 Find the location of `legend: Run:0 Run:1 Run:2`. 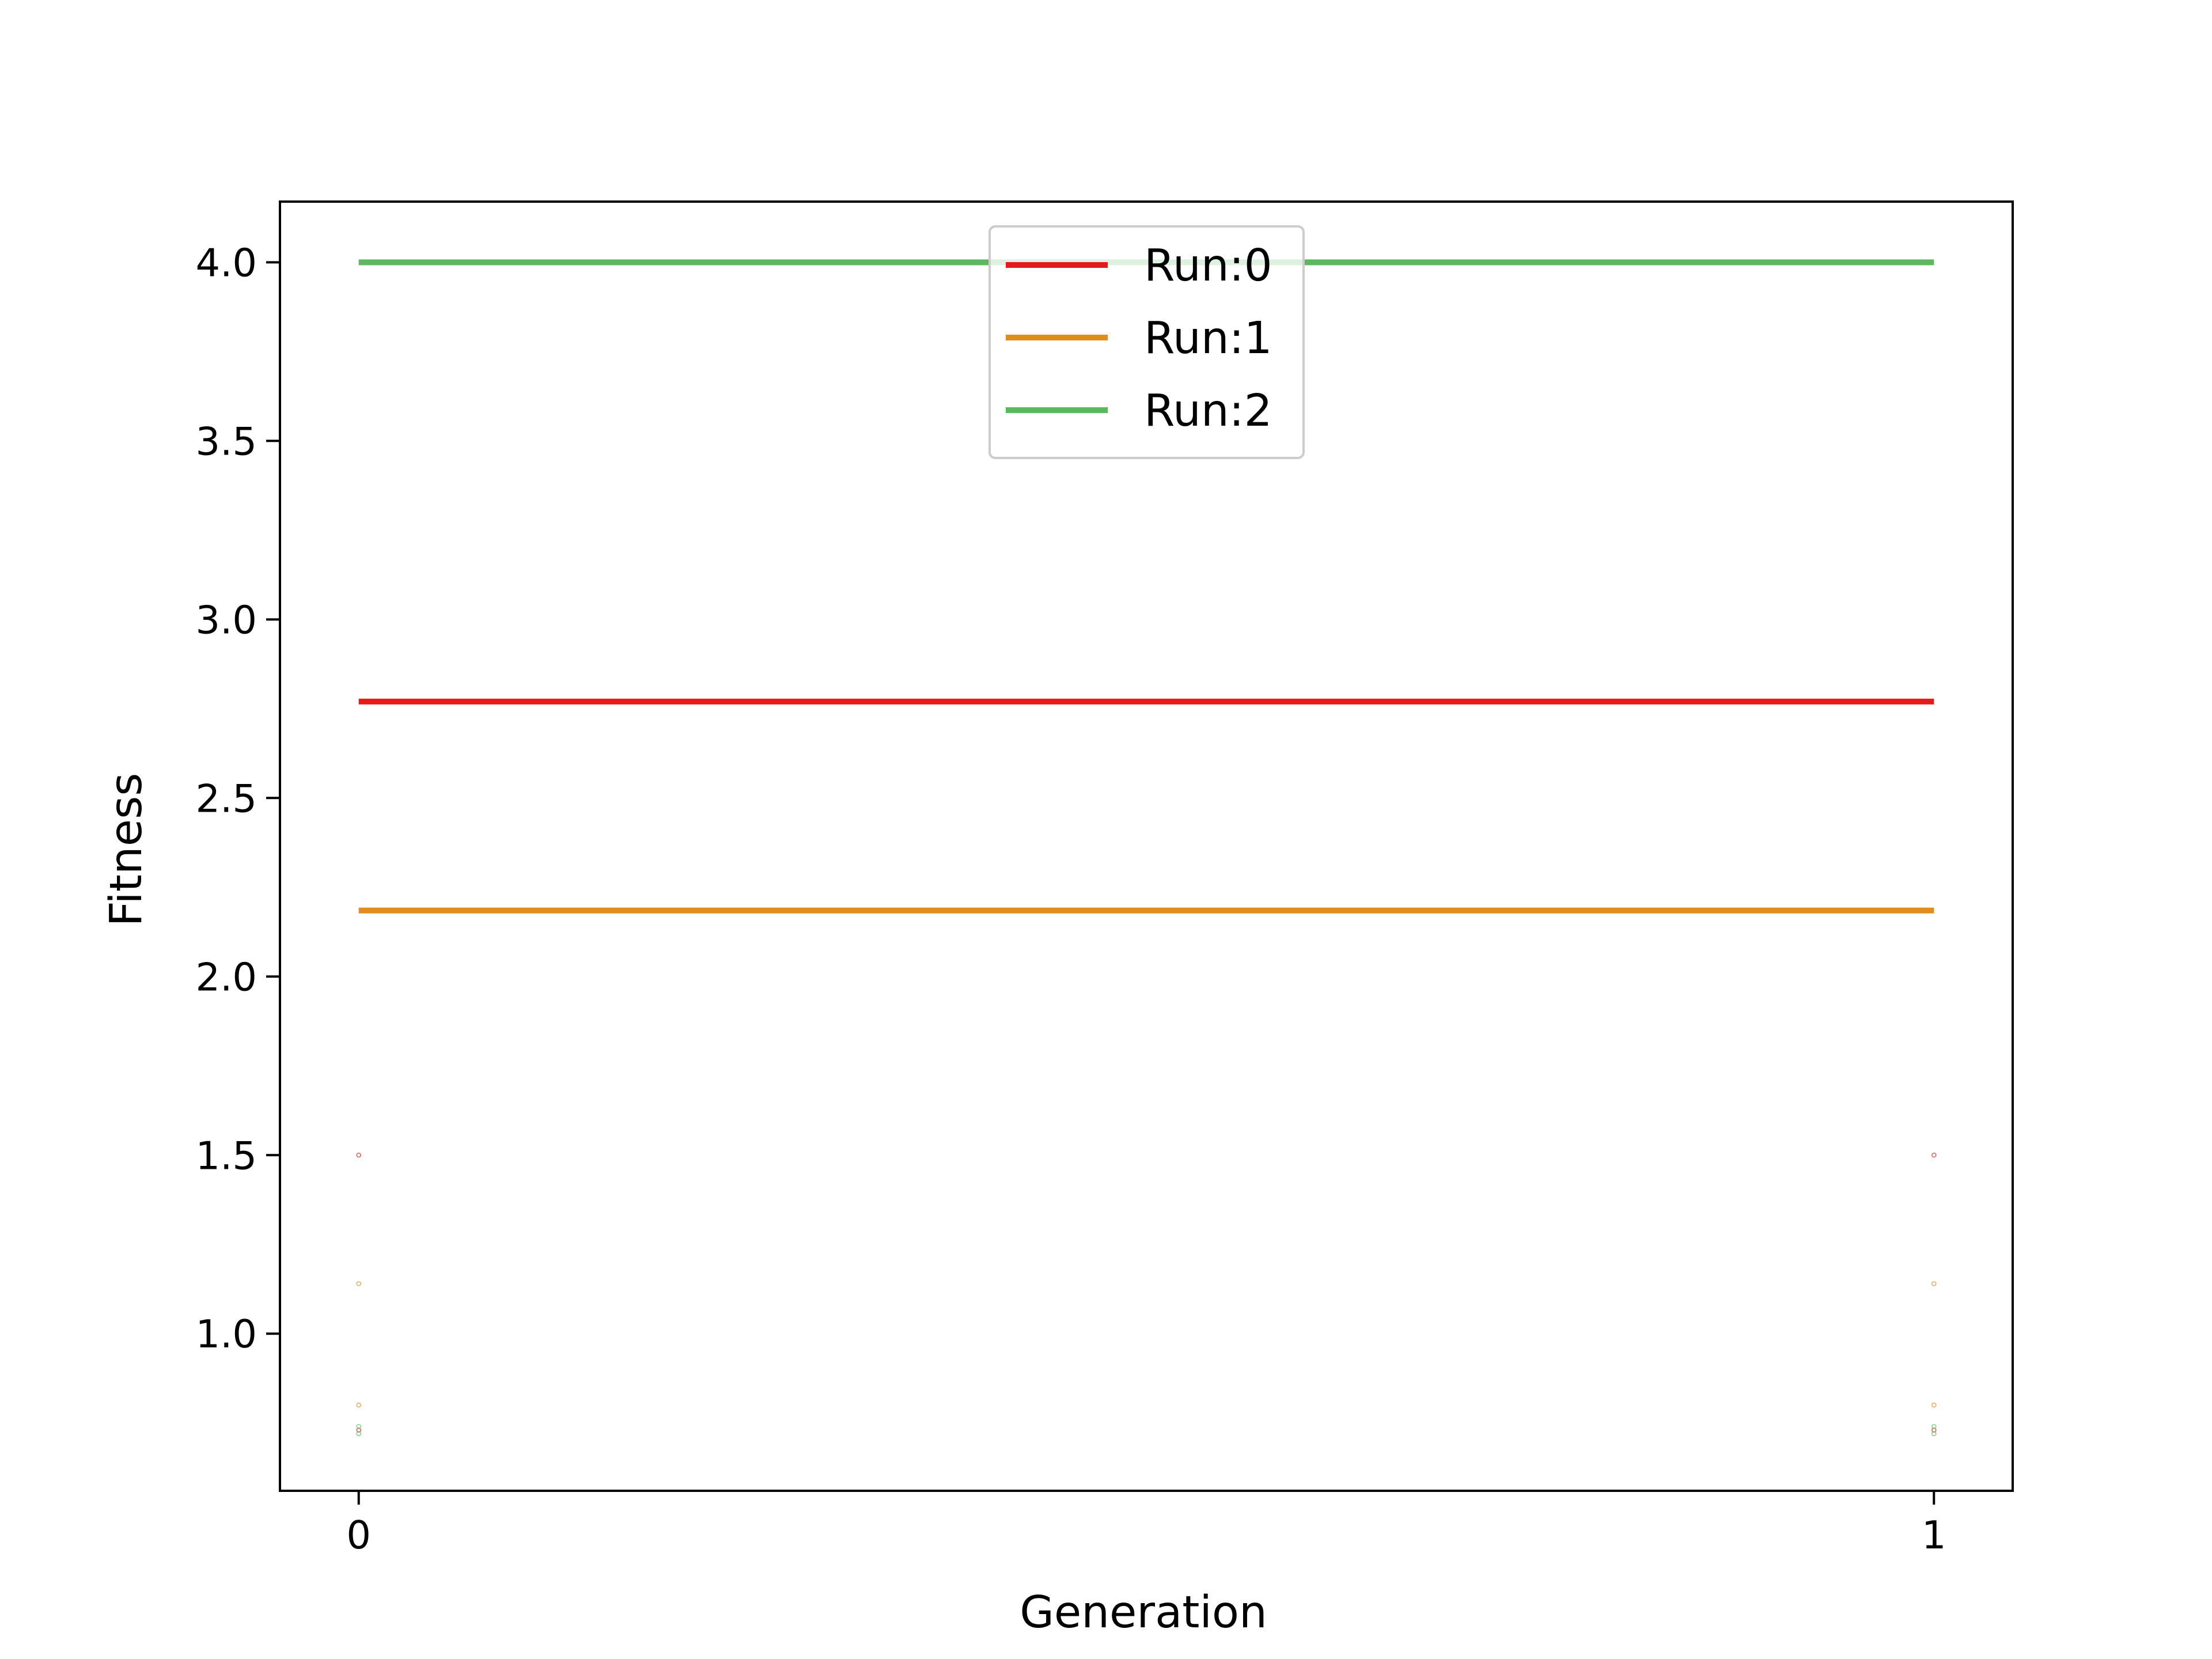

legend: Run:0 Run:1 Run:2 is located at coordinates (1146, 342).